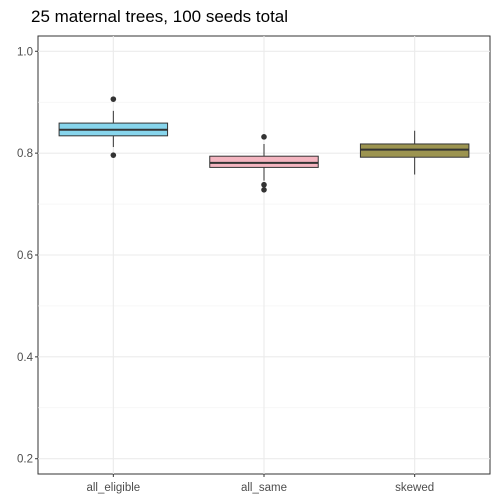 This screenshot has width=500, height=500. Describe the element at coordinates (113, 488) in the screenshot. I see `x-tick-label: all_eligible` at that location.